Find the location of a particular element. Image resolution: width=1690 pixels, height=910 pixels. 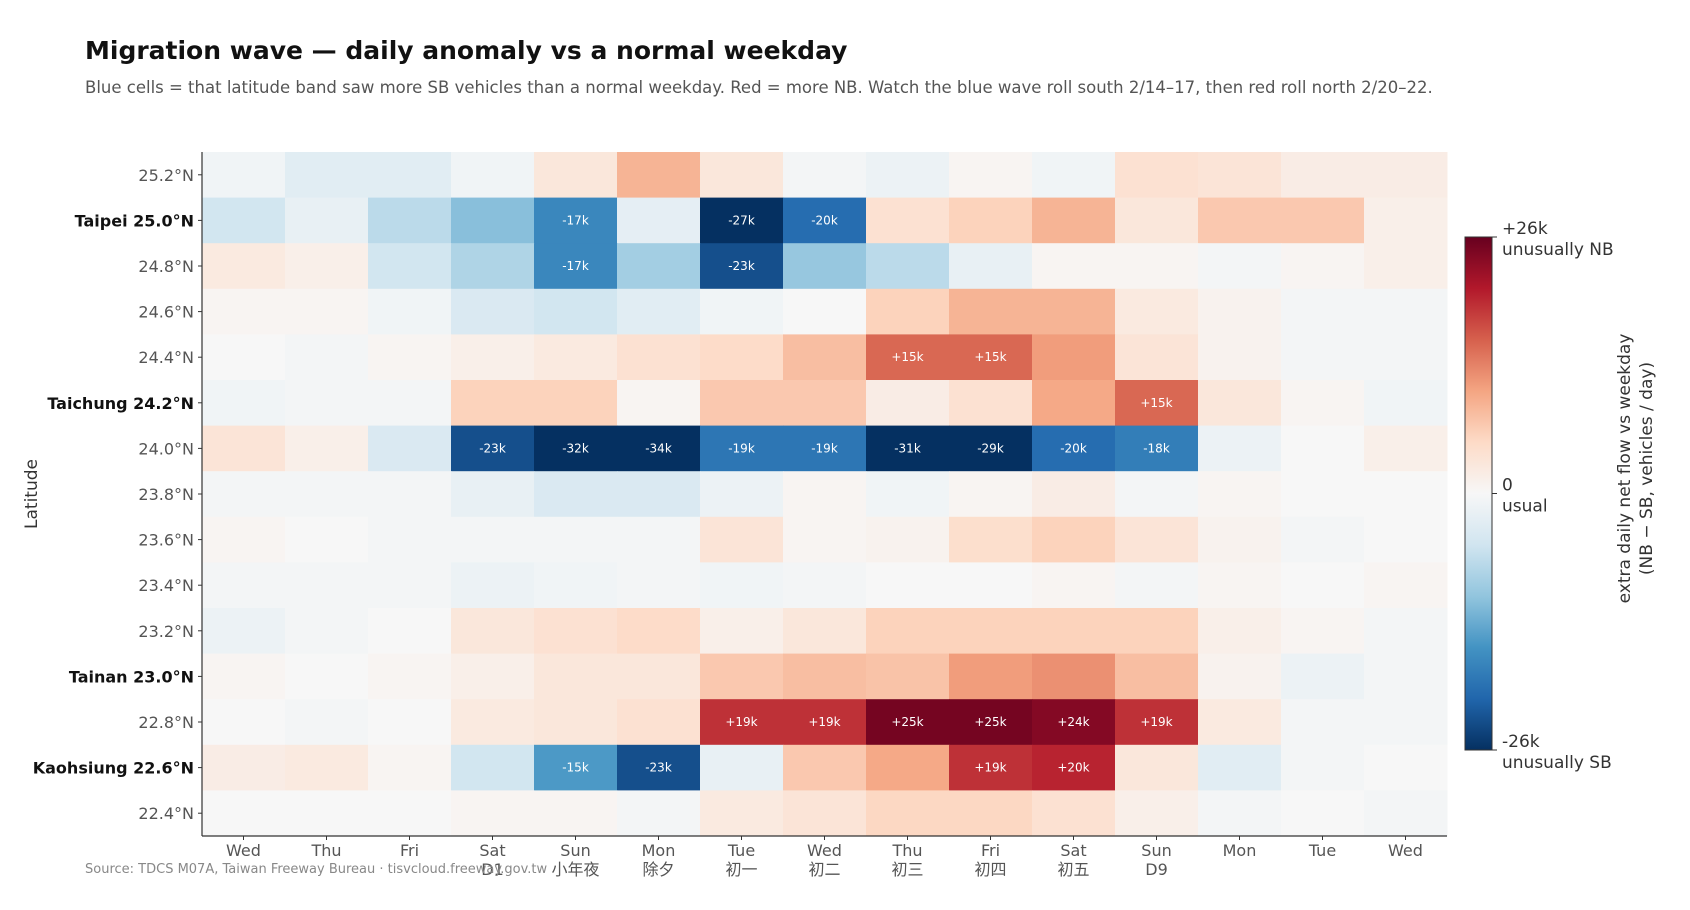

cell-value-label: -34k is located at coordinates (658, 448).